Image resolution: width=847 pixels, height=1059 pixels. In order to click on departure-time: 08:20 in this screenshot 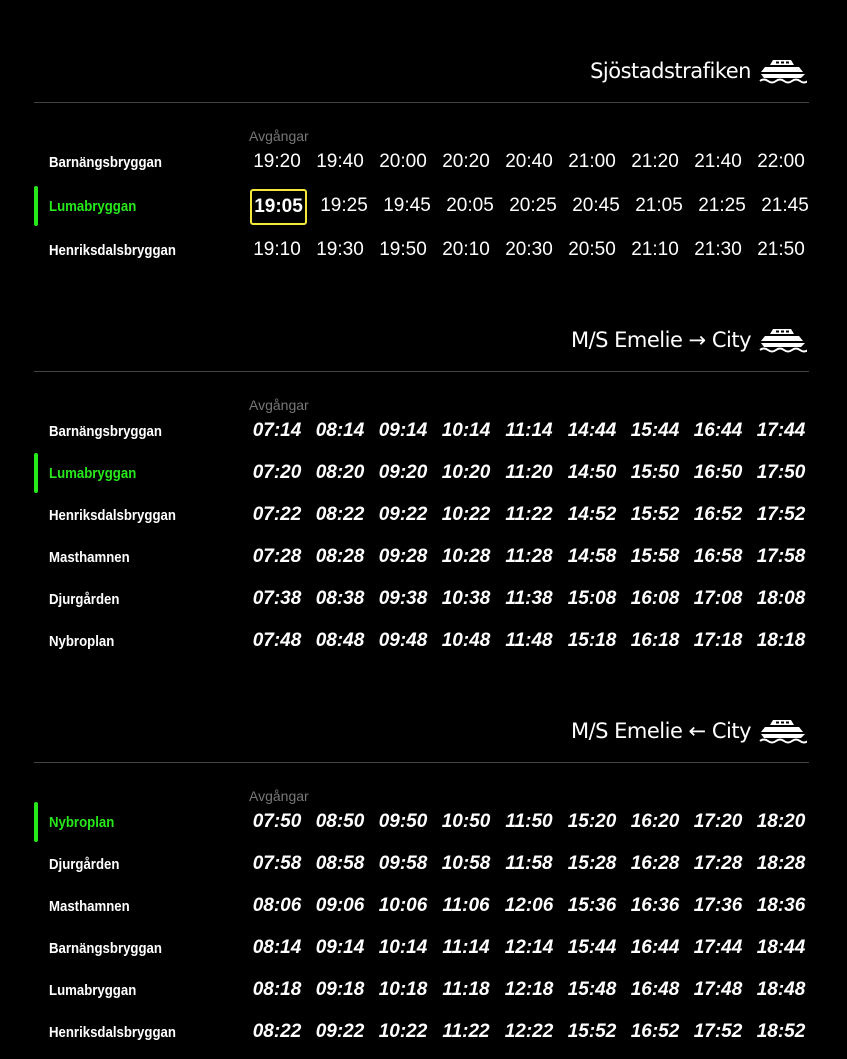, I will do `click(340, 472)`.